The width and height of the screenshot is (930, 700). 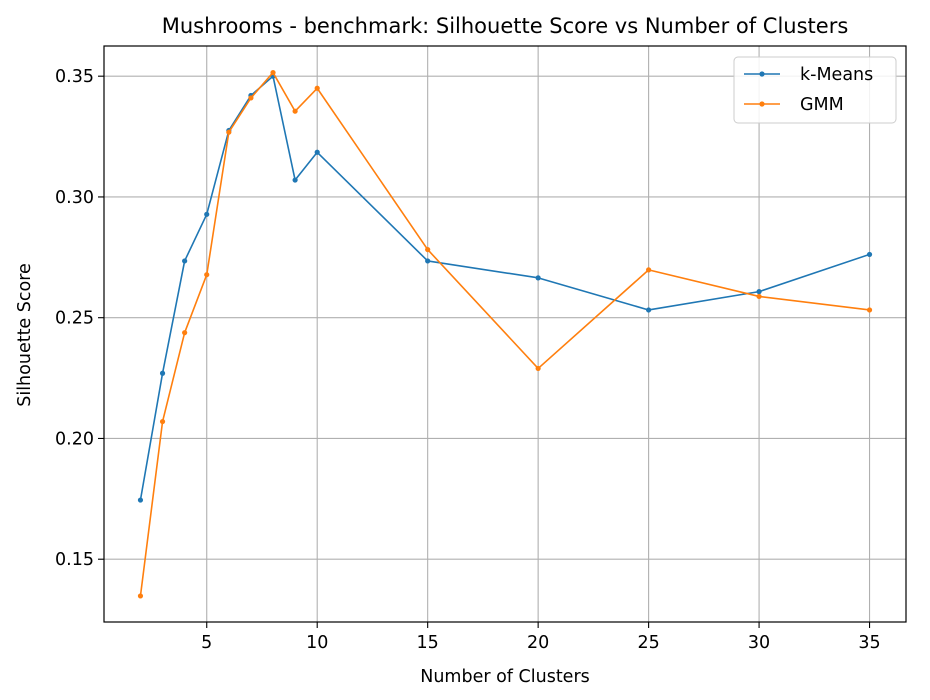 I want to click on legend-marker-gmm, so click(x=762, y=104).